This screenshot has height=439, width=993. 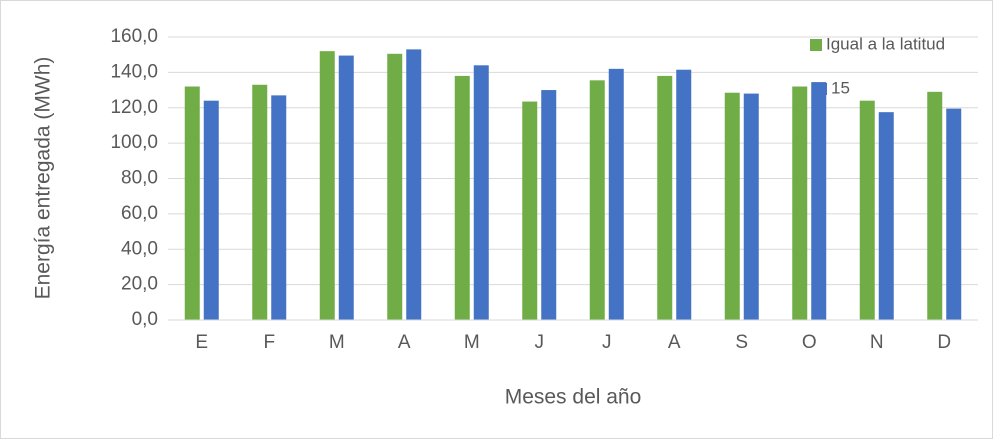 What do you see at coordinates (877, 342) in the screenshot?
I see `x-tick-label: N` at bounding box center [877, 342].